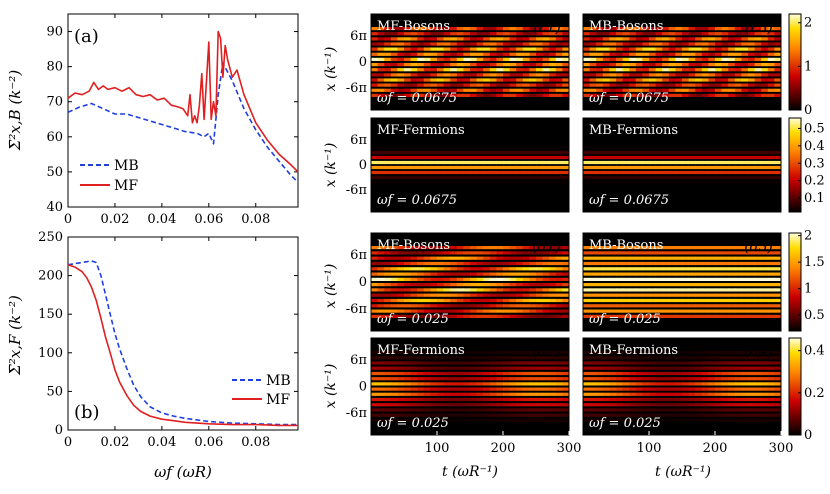 This screenshot has width=830, height=494. What do you see at coordinates (682, 386) in the screenshot?
I see `heatmap-frame` at bounding box center [682, 386].